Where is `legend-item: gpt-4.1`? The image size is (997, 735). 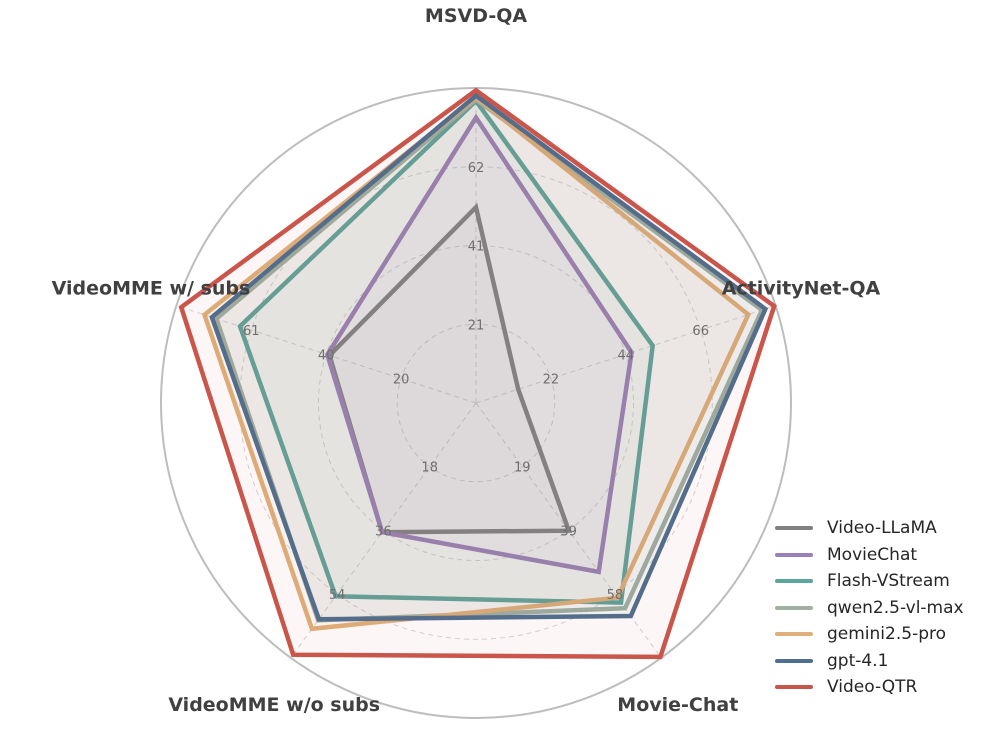
legend-item: gpt-4.1 is located at coordinates (869, 661).